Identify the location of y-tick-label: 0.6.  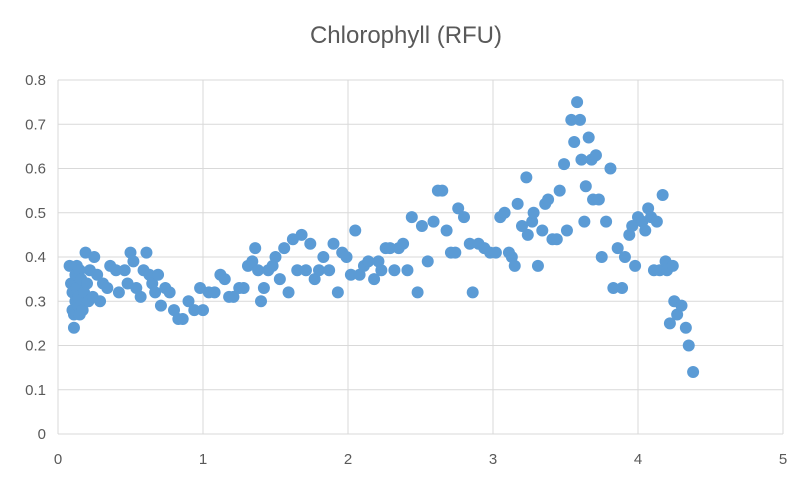
(35, 169).